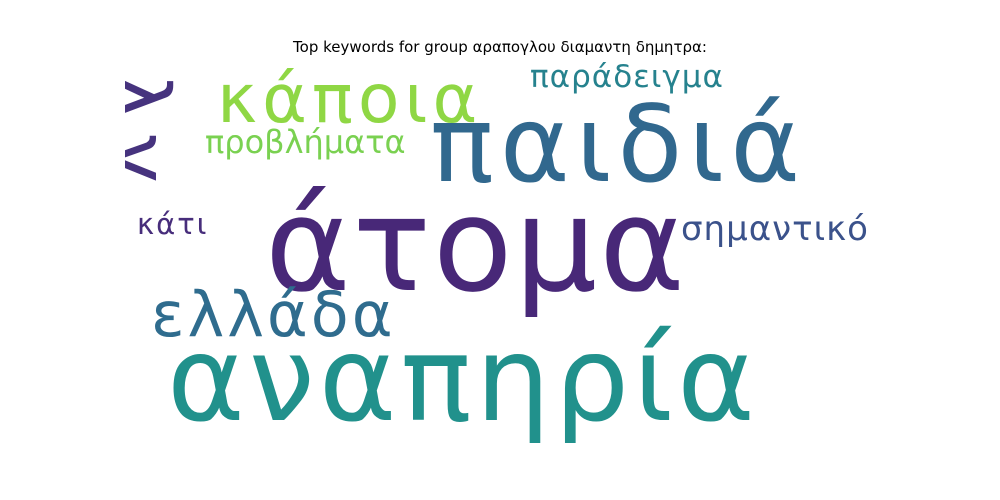  What do you see at coordinates (627, 78) in the screenshot?
I see `word-paradeigma: παράδειγμα` at bounding box center [627, 78].